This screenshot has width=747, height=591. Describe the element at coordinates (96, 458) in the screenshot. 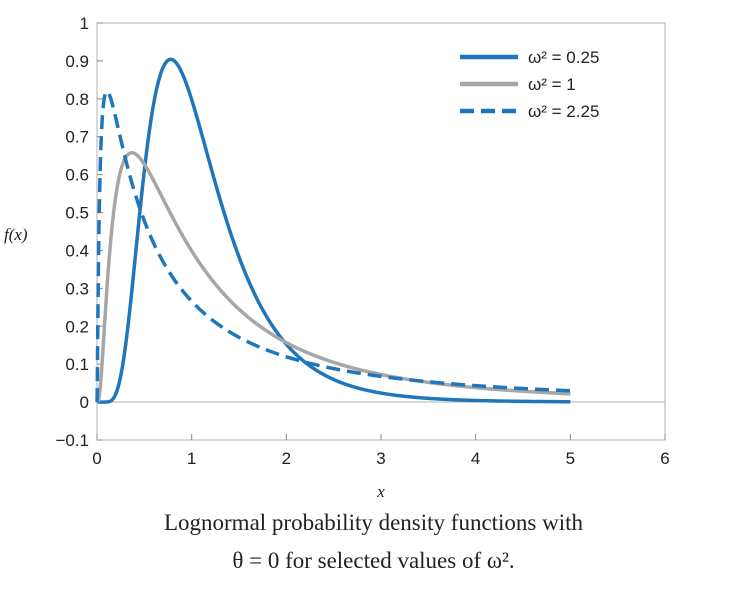

I see `x-tick-label: 0` at that location.